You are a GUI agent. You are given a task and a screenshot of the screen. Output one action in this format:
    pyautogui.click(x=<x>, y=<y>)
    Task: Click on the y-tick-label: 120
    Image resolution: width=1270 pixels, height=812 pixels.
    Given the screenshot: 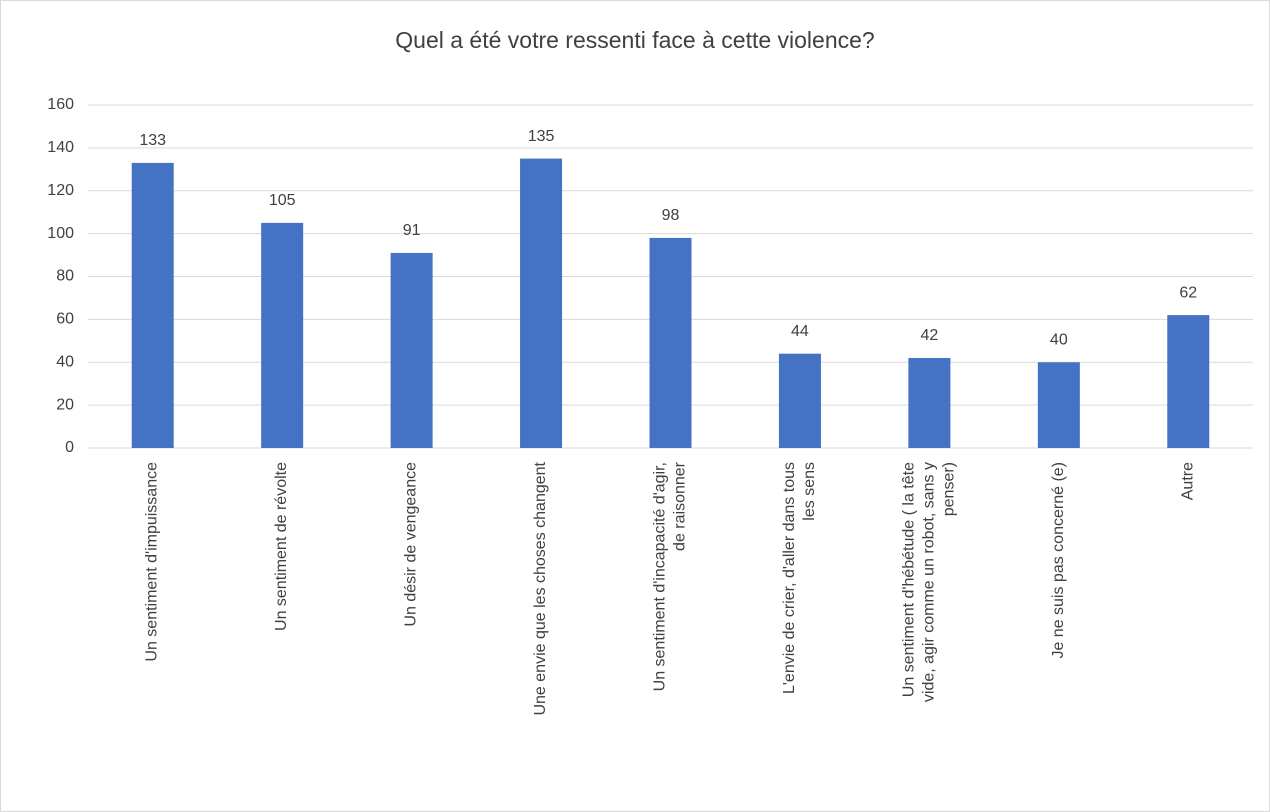 What is the action you would take?
    pyautogui.click(x=60, y=190)
    